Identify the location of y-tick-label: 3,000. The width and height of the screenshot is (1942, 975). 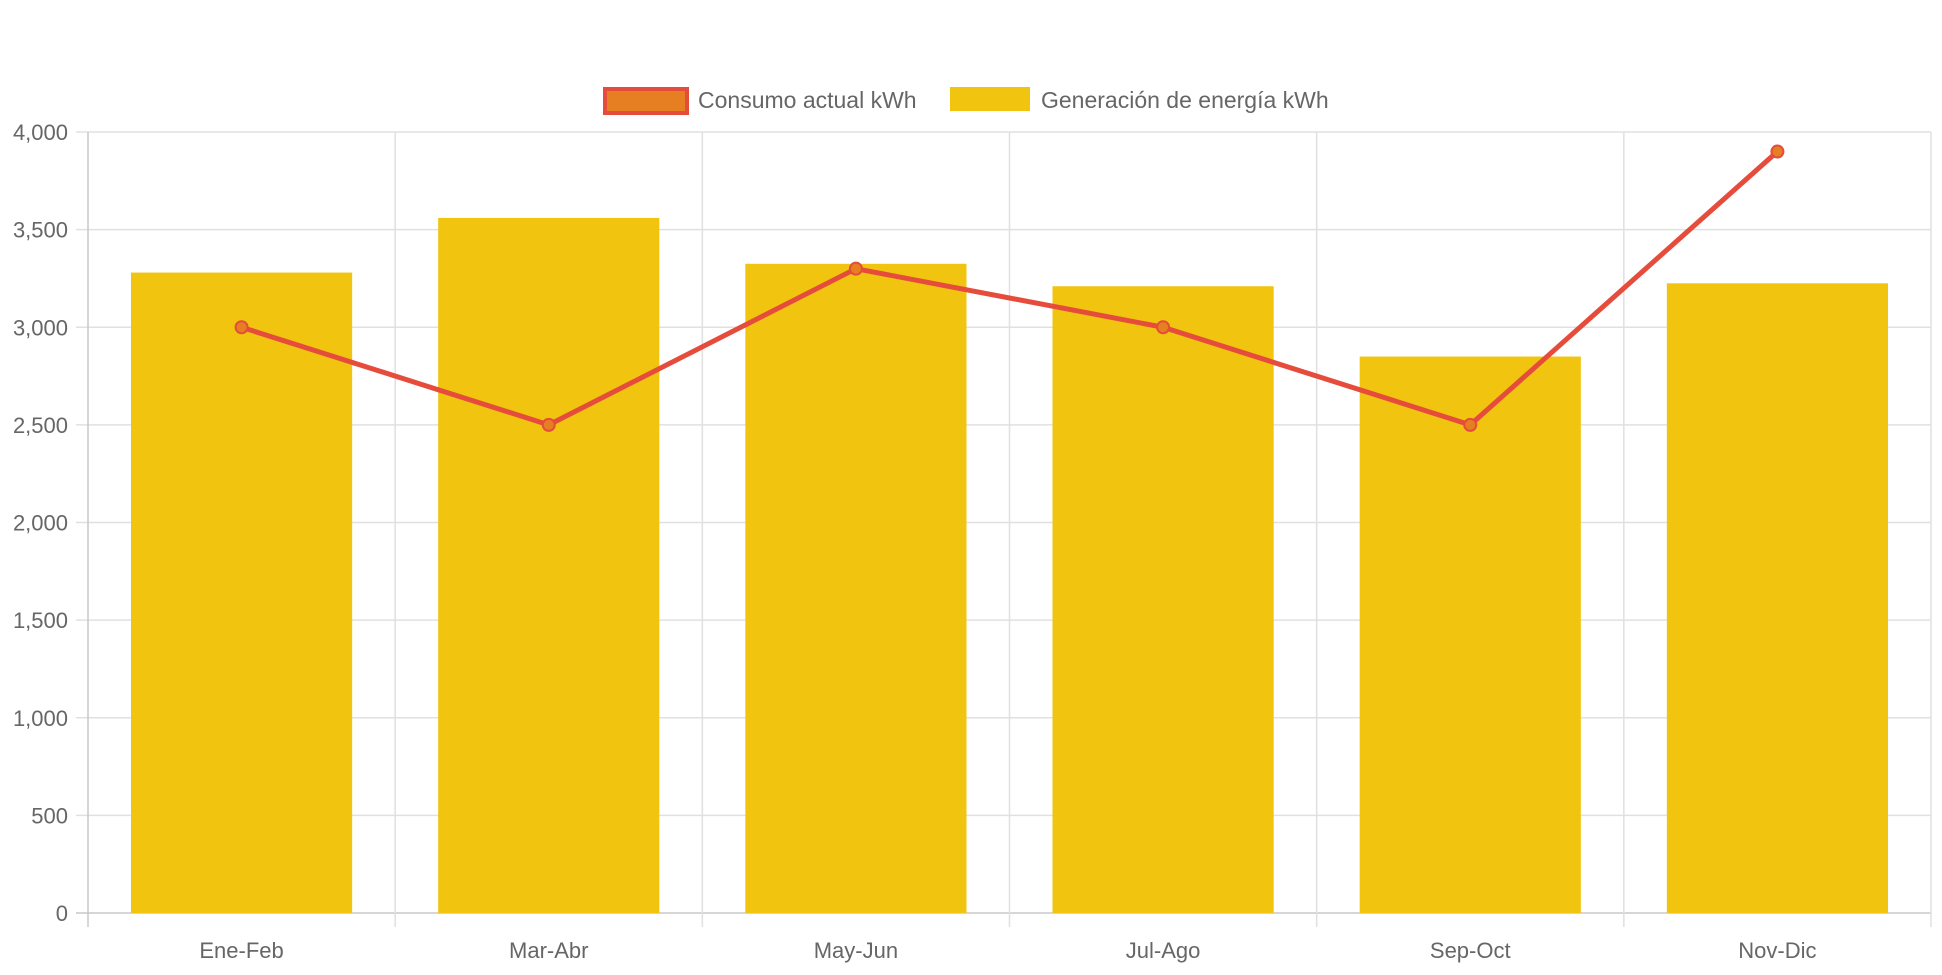
(40, 327).